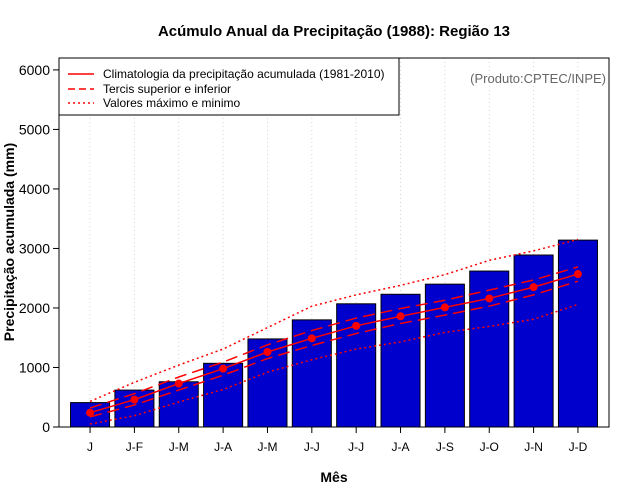  What do you see at coordinates (489, 447) in the screenshot?
I see `x-tick-label: J-O` at bounding box center [489, 447].